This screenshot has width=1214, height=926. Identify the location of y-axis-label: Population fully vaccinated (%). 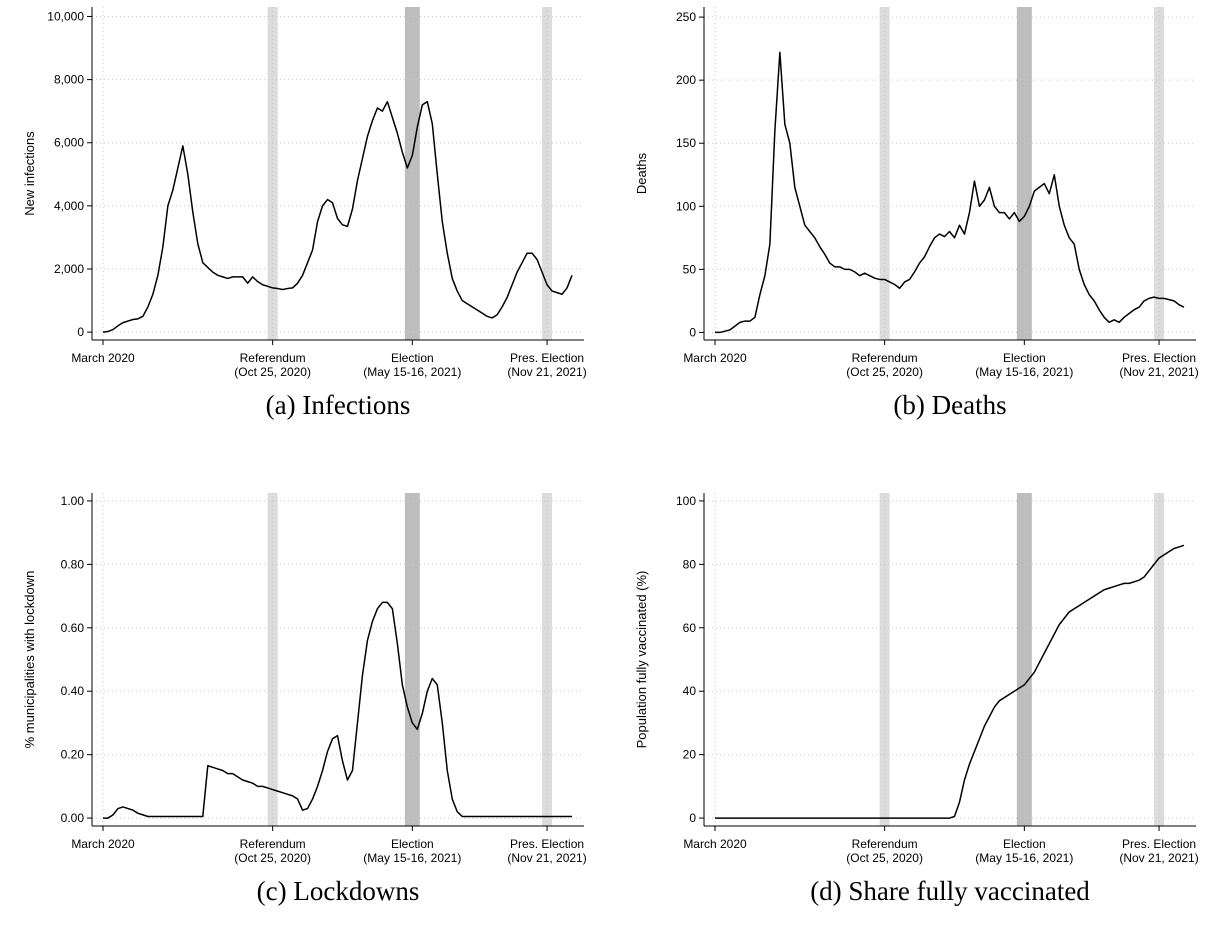
(641, 660).